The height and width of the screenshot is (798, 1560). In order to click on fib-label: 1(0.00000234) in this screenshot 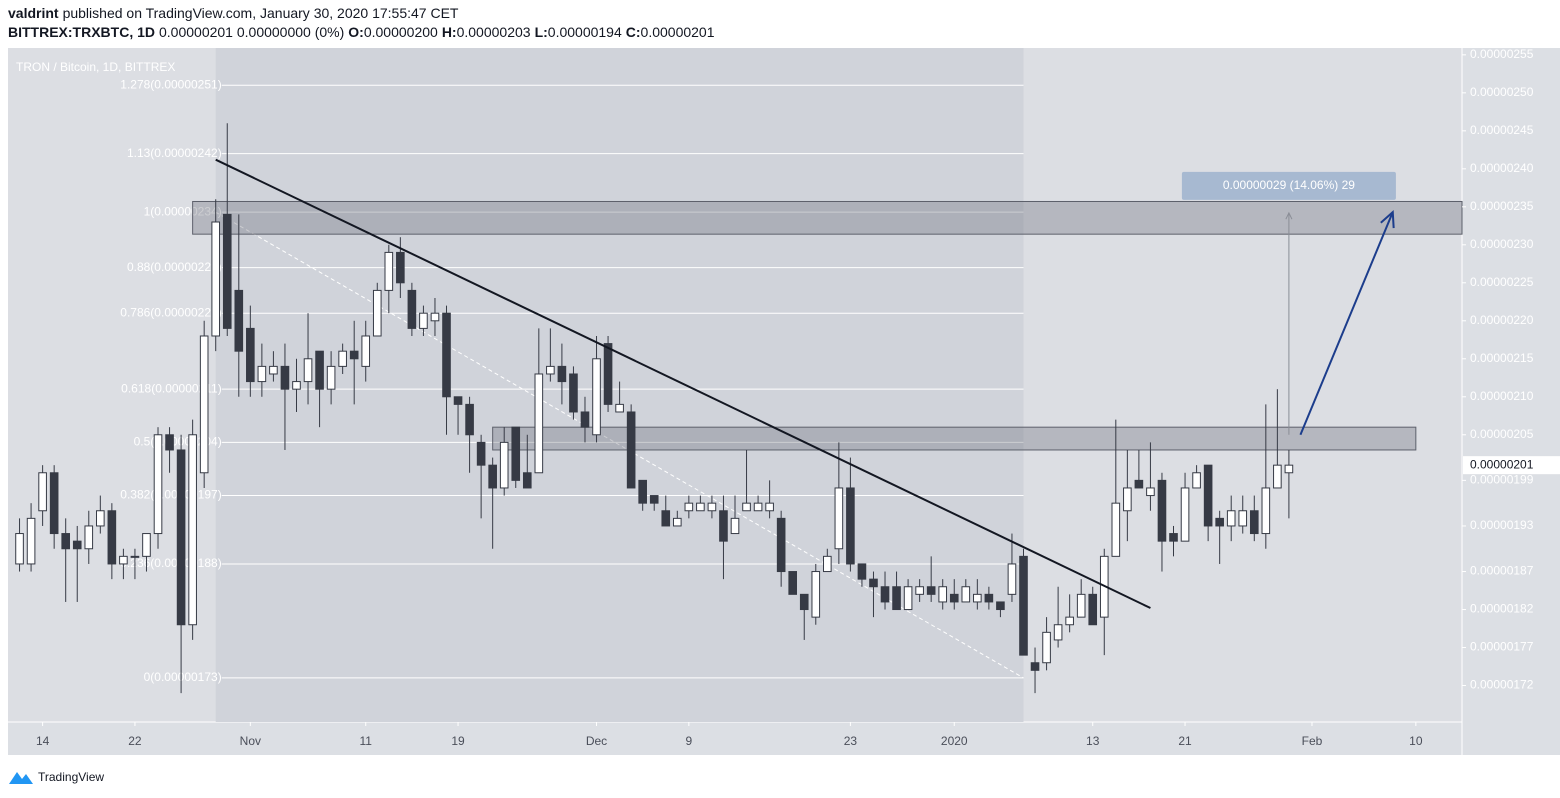, I will do `click(183, 211)`.